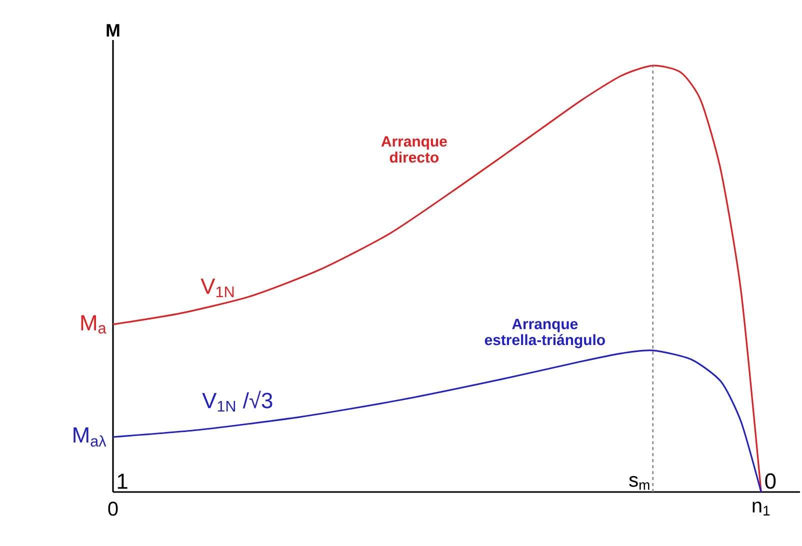  What do you see at coordinates (639, 483) in the screenshot?
I see `ref-line-label: s$_{m}$` at bounding box center [639, 483].